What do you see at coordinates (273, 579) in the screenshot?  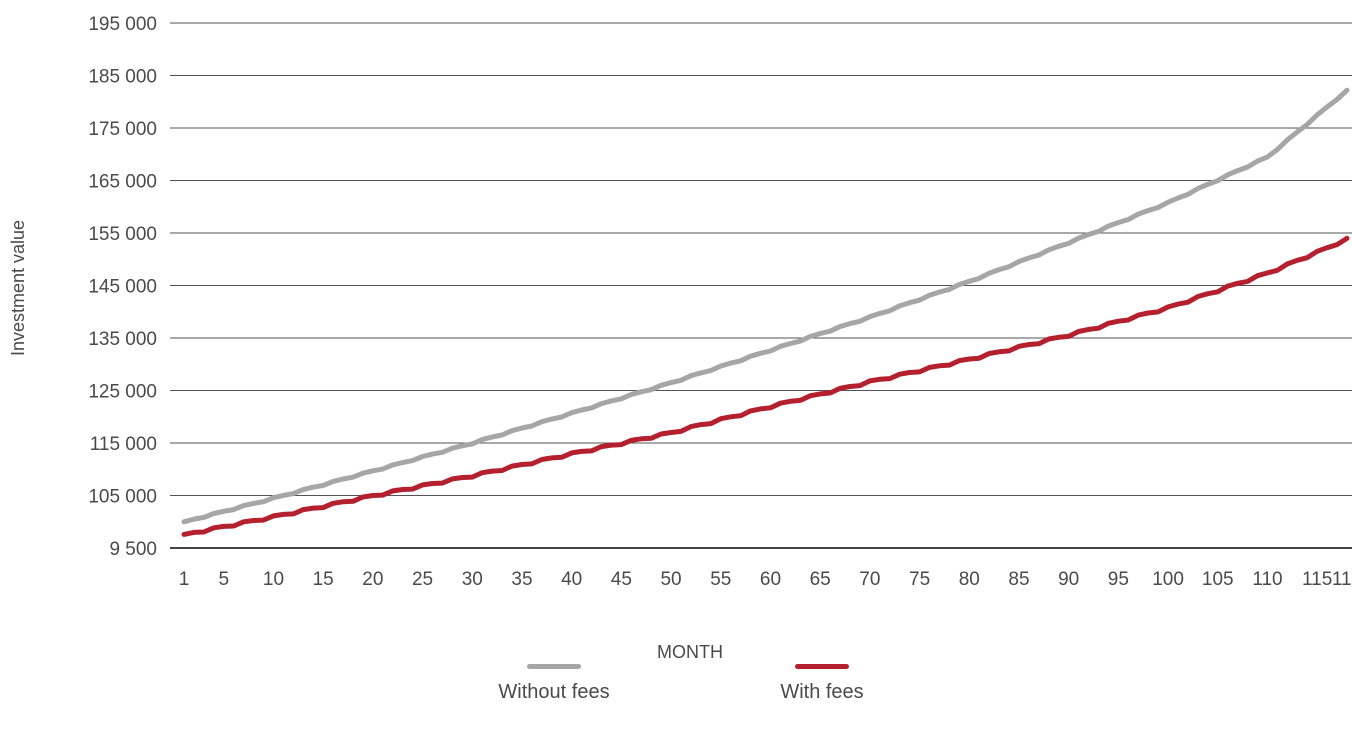 I see `x-tick-label: 10` at bounding box center [273, 579].